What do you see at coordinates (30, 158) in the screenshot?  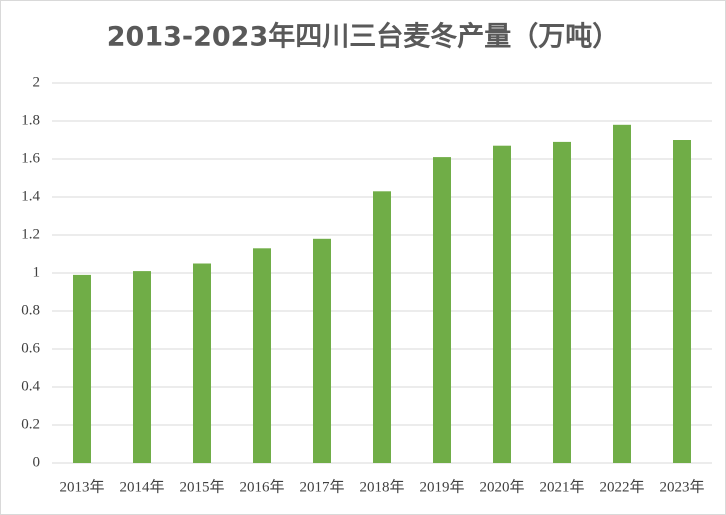 I see `y-tick-label: 1.6` at bounding box center [30, 158].